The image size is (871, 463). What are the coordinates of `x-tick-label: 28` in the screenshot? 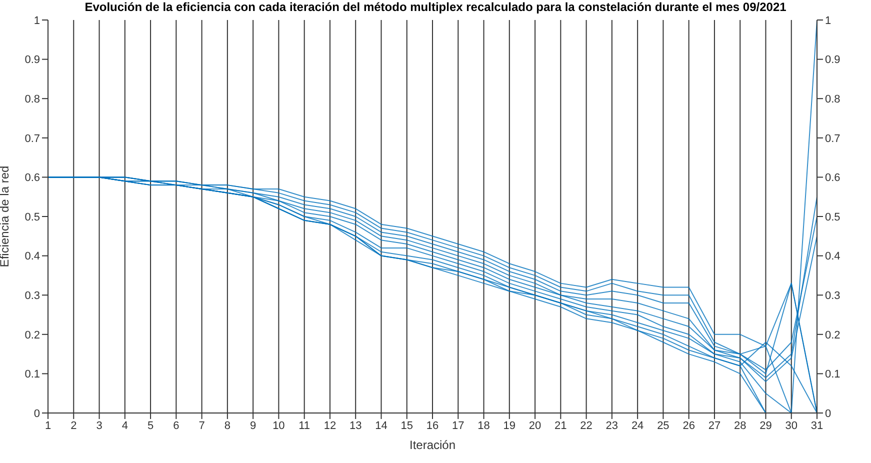 It's located at (740, 426).